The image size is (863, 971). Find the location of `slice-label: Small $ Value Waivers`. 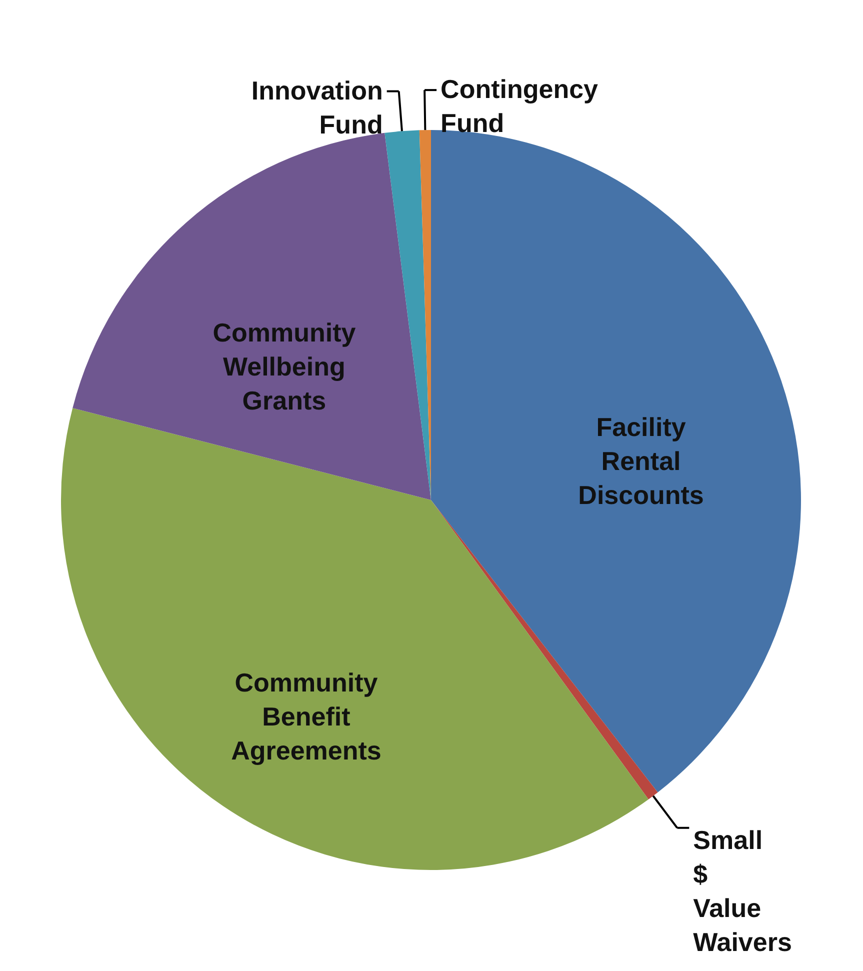

slice-label: Small $ Value Waivers is located at coordinates (742, 890).